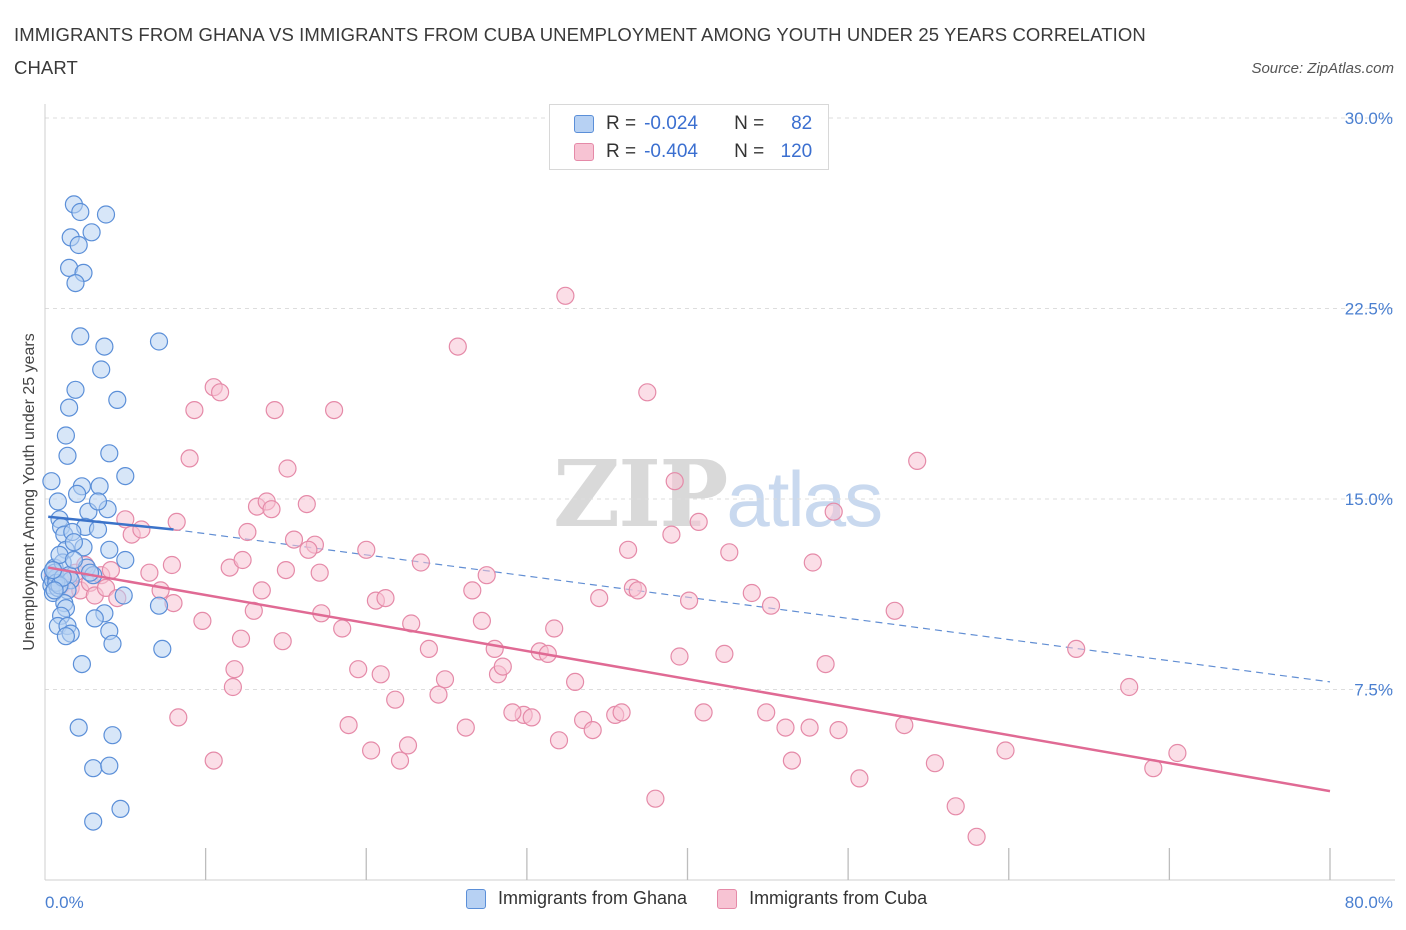  Describe the element at coordinates (111, 523) in the screenshot. I see `trend-ghana` at that location.